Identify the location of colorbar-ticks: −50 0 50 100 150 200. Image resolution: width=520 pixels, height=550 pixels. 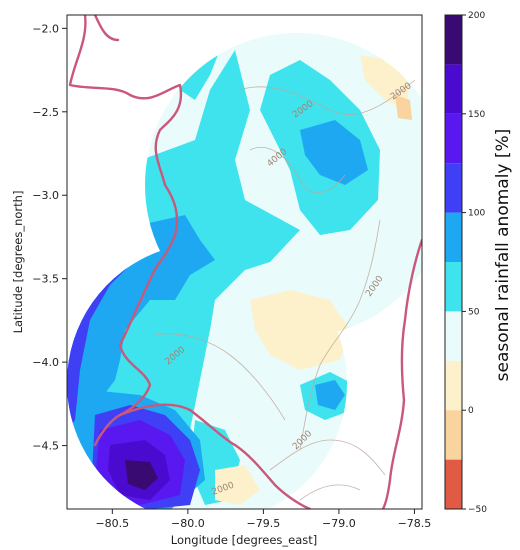
(474, 263).